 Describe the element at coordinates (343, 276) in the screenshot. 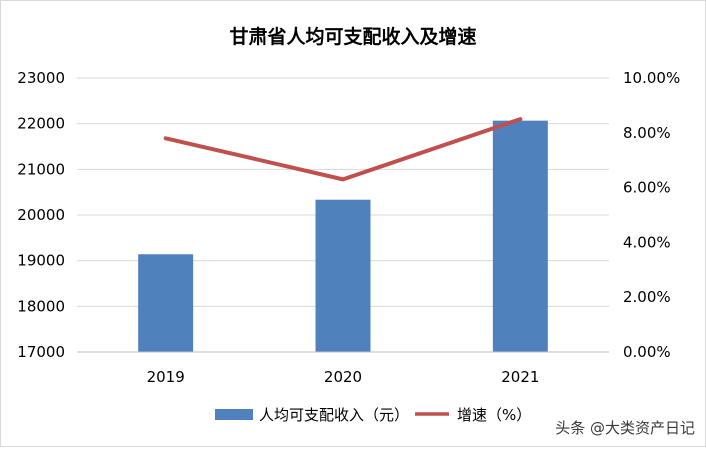

I see `bar-income-2020` at that location.